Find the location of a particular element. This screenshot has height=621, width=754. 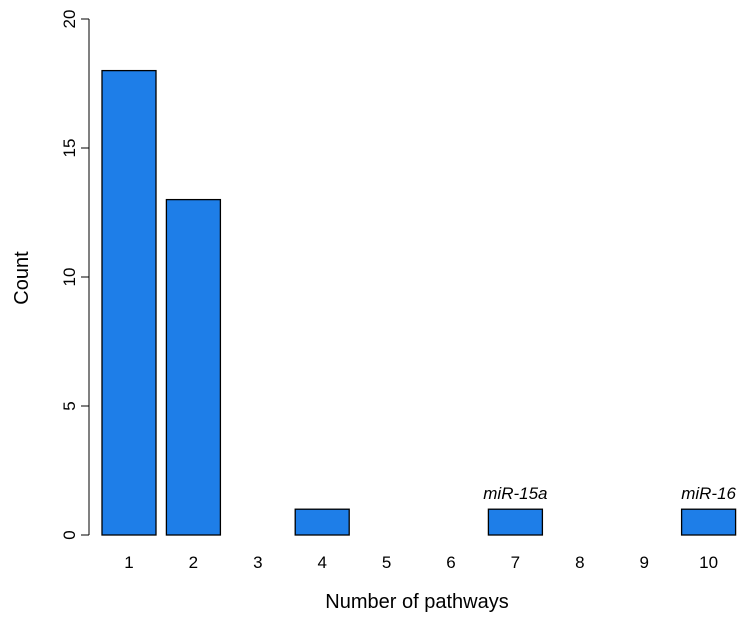

x-tick-label: 1 is located at coordinates (128, 562).